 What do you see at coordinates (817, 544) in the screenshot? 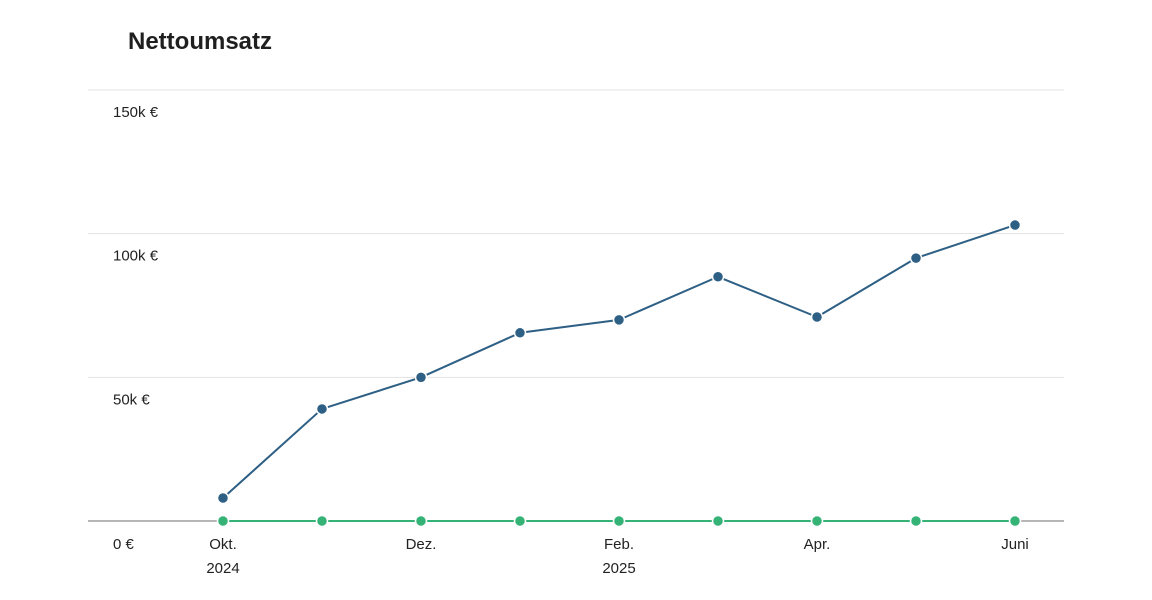
I see `x-tick-label-3: Apr.` at bounding box center [817, 544].